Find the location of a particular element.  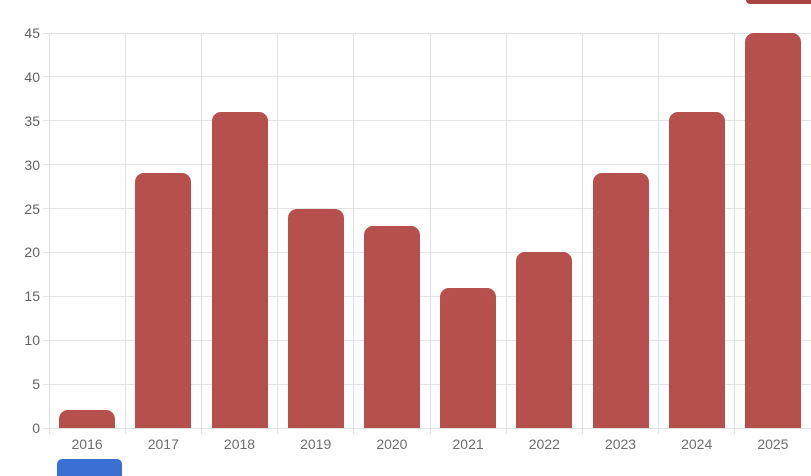

y-axis-tick-label: 10 is located at coordinates (32, 340).